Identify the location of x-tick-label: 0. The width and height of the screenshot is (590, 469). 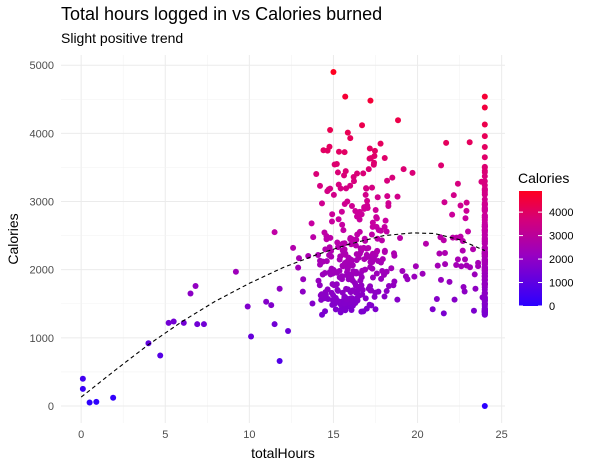
(81, 435).